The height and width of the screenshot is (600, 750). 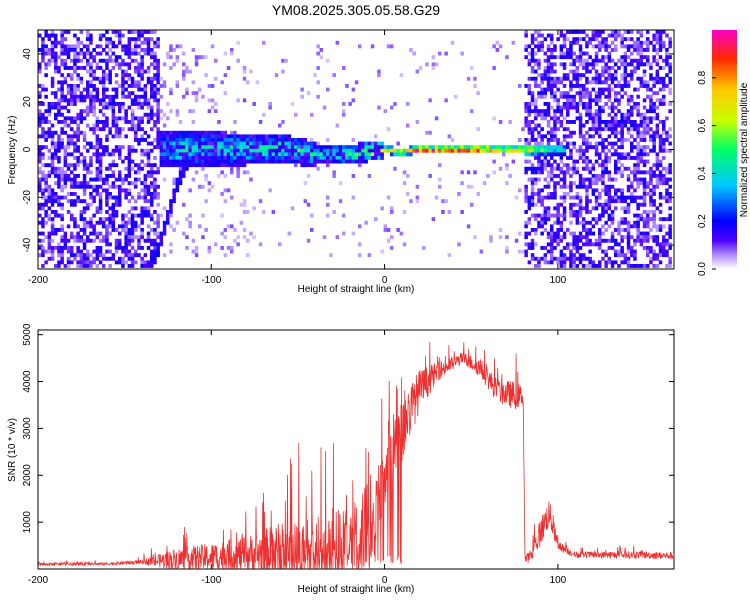 What do you see at coordinates (702, 269) in the screenshot?
I see `colorbar-tick-label: 0.0` at bounding box center [702, 269].